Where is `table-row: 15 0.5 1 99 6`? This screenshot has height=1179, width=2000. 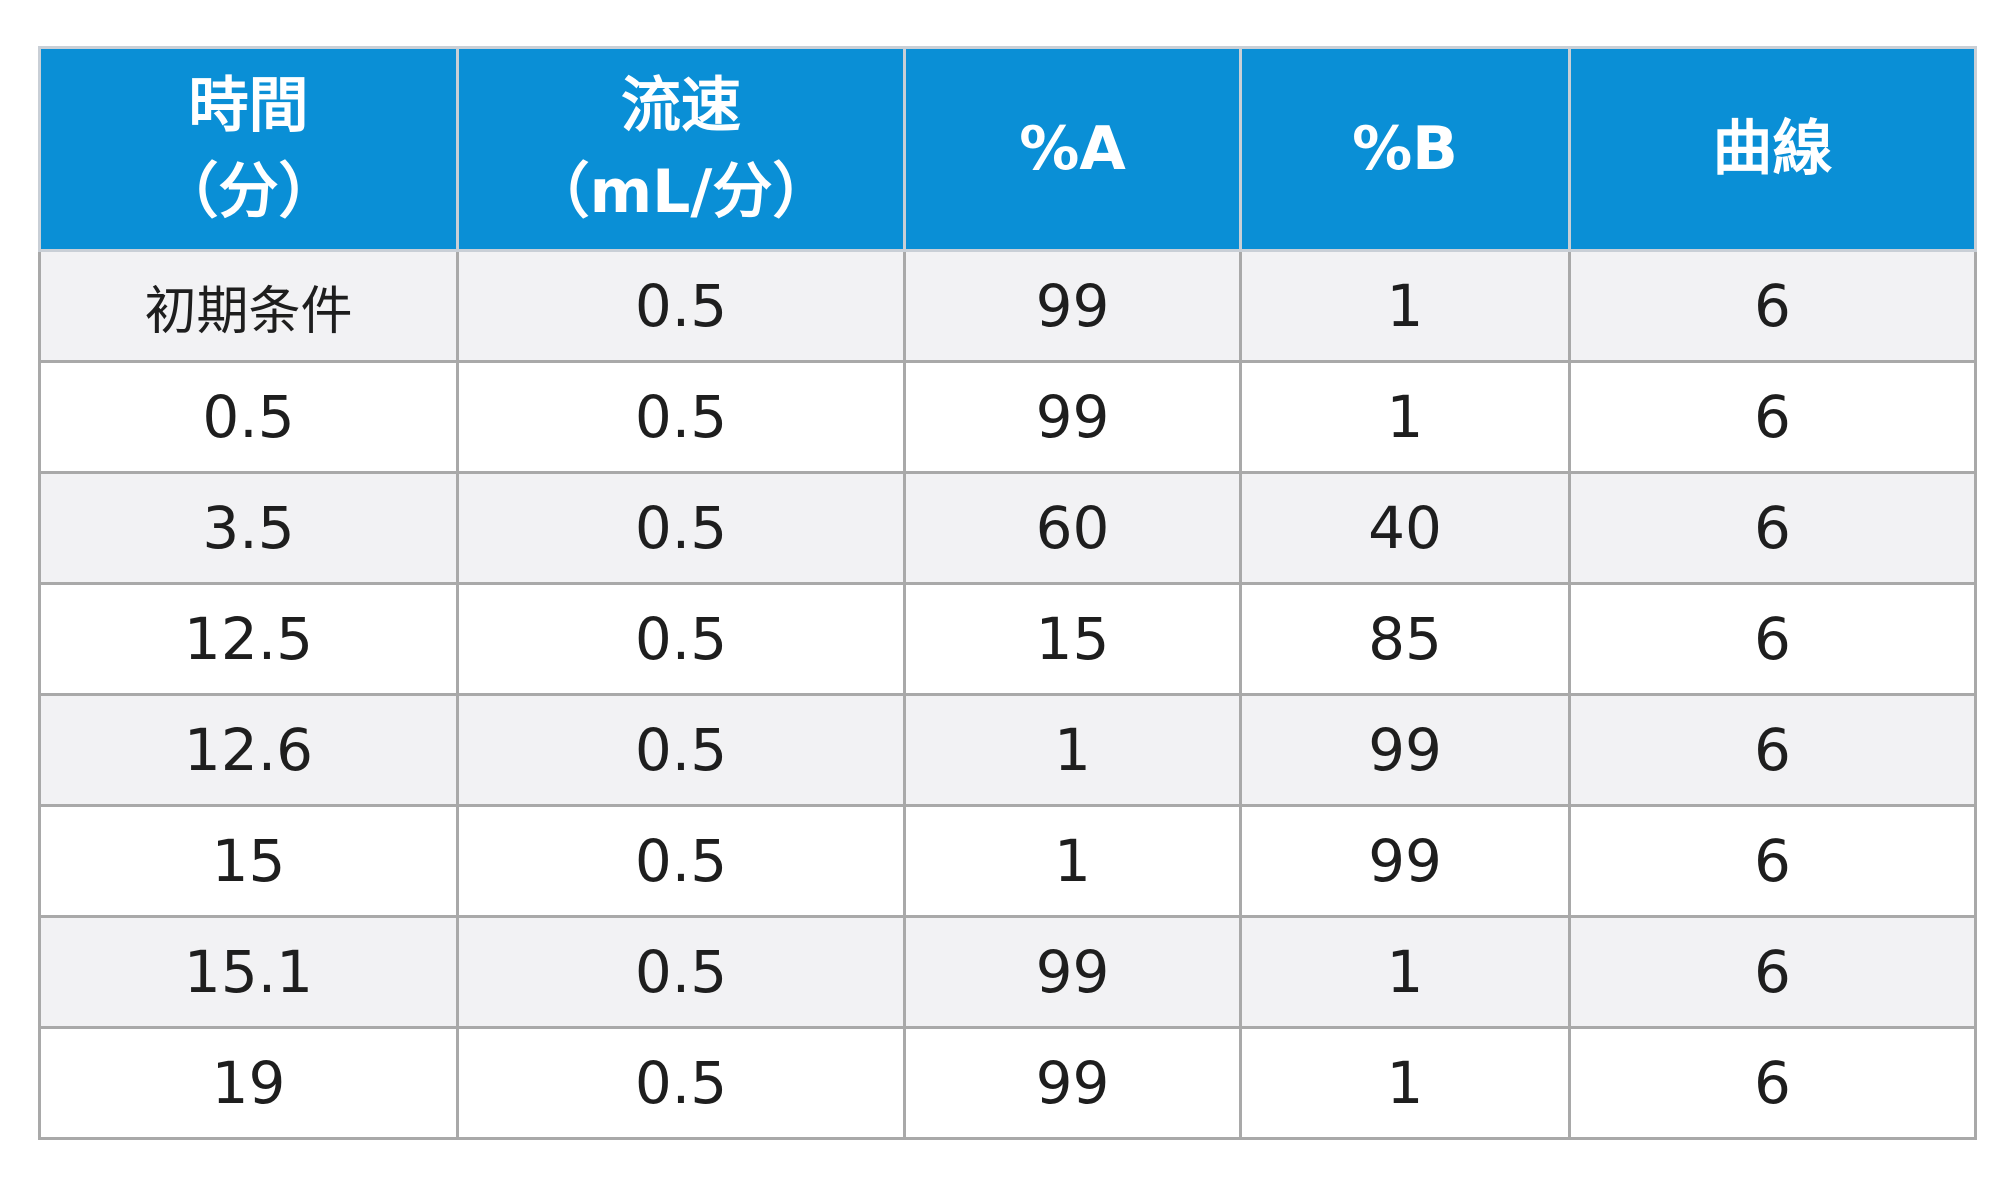
table-row: 15 0.5 1 99 6 is located at coordinates (1007, 861).